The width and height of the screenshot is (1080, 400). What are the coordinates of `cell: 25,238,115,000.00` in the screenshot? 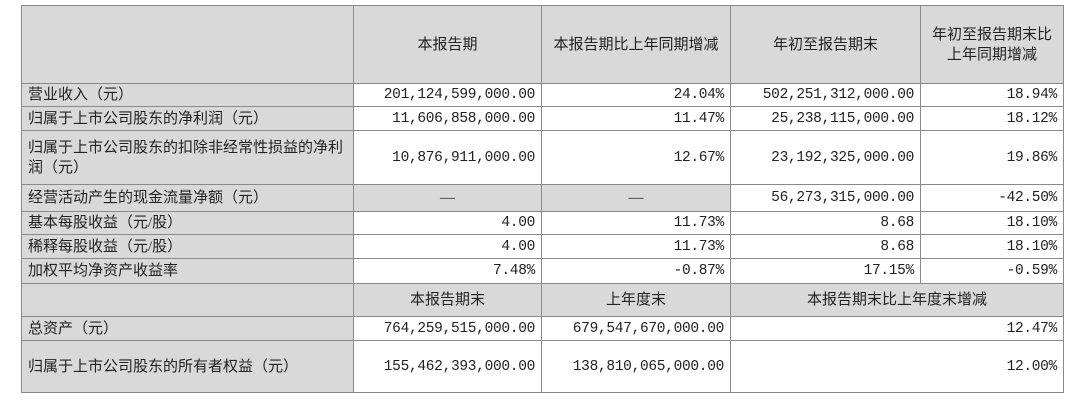 It's located at (825, 118).